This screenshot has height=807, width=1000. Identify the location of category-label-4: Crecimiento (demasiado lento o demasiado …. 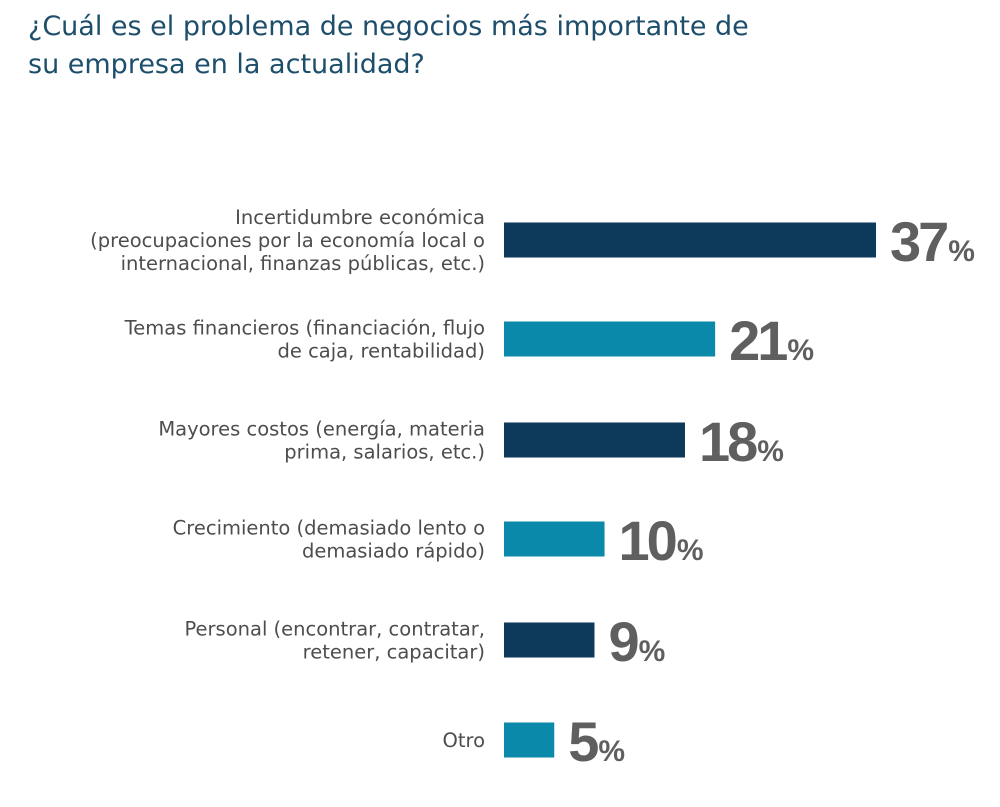
(329, 540).